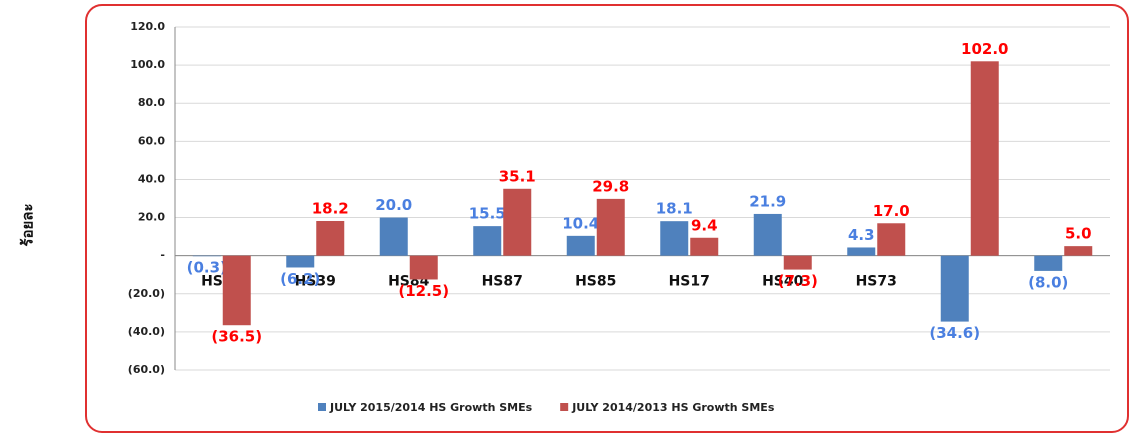  What do you see at coordinates (891, 211) in the screenshot?
I see `value-label: 17.0` at bounding box center [891, 211].